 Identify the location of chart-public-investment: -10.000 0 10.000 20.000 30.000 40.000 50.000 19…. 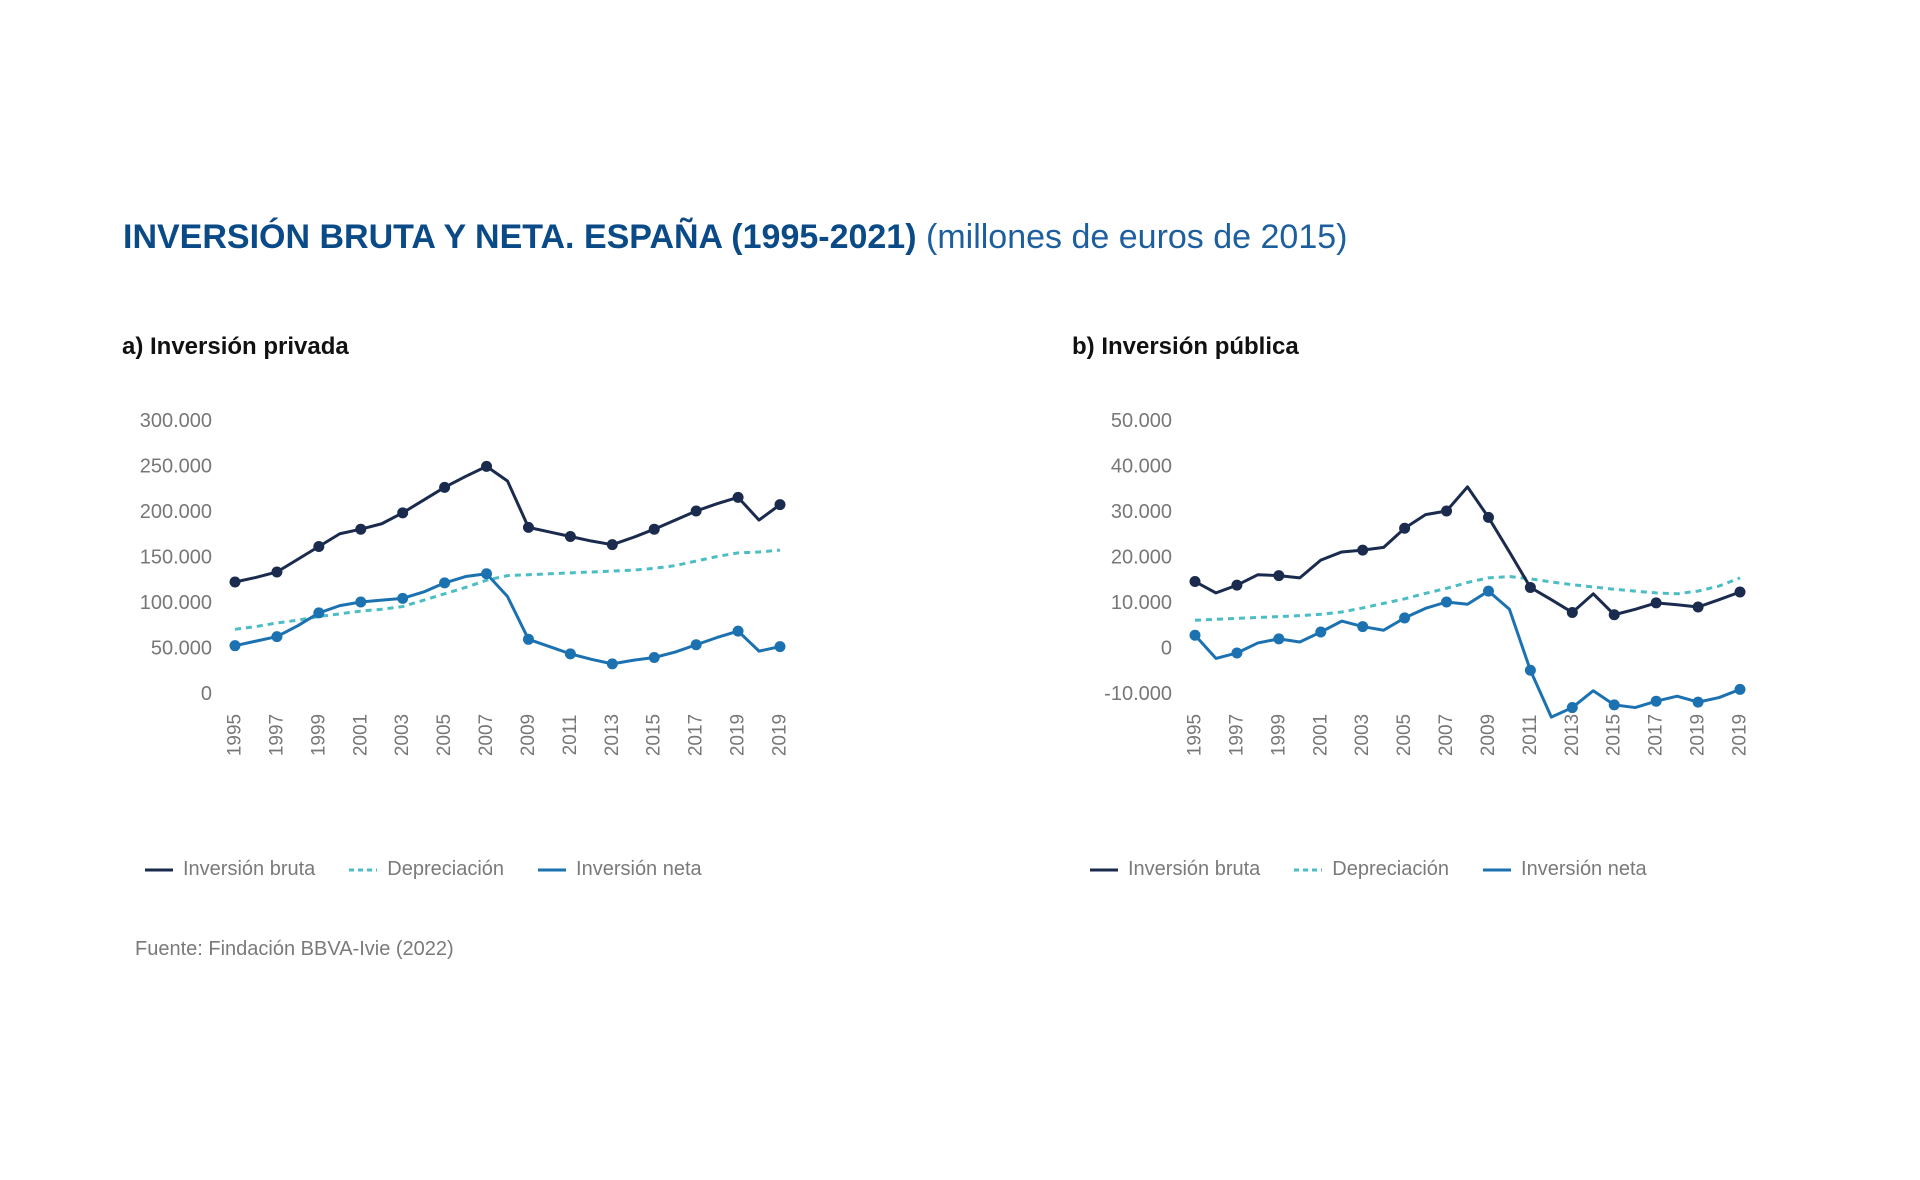
(1427, 583).